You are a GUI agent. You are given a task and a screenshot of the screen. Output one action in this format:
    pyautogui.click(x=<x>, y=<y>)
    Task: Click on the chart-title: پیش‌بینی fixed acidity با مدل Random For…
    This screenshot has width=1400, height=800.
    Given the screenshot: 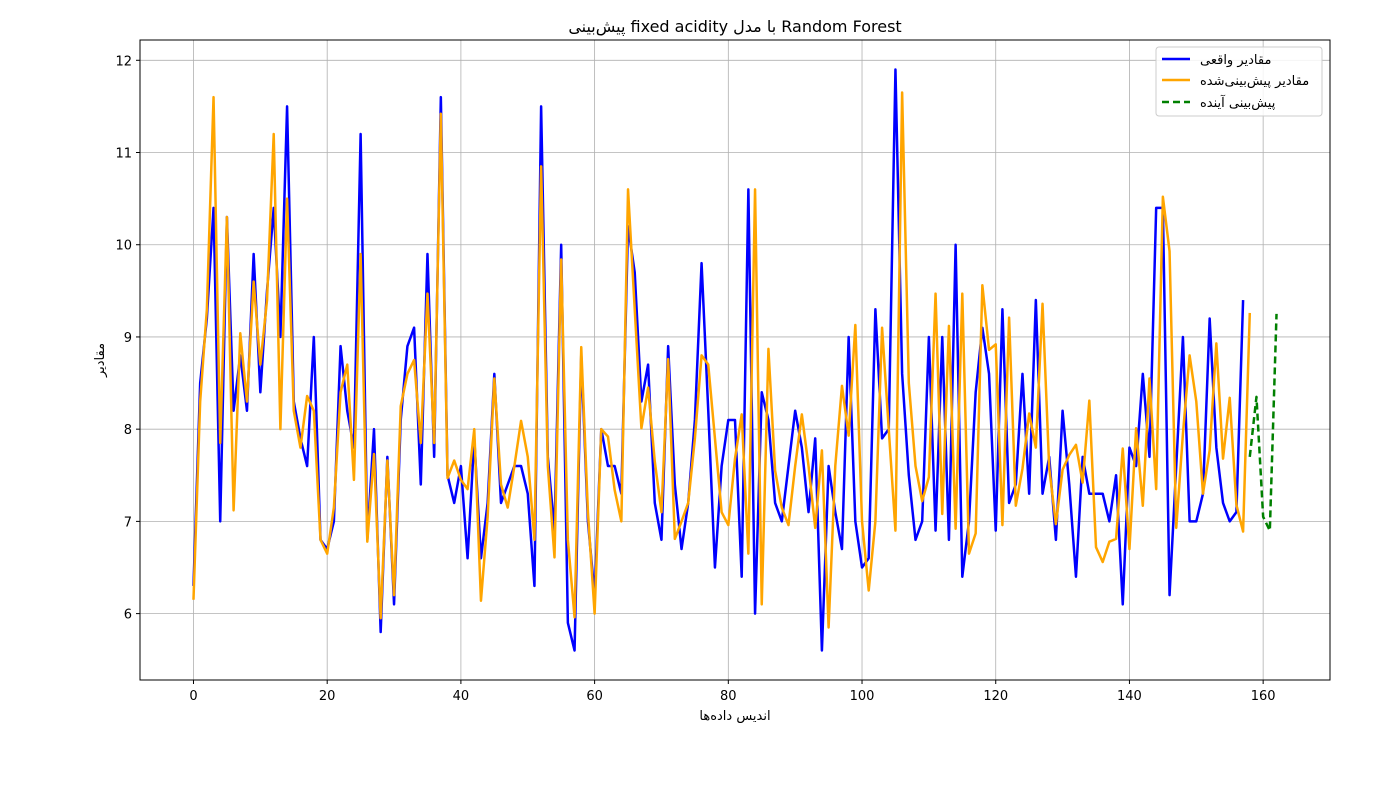 What is the action you would take?
    pyautogui.click(x=734, y=27)
    